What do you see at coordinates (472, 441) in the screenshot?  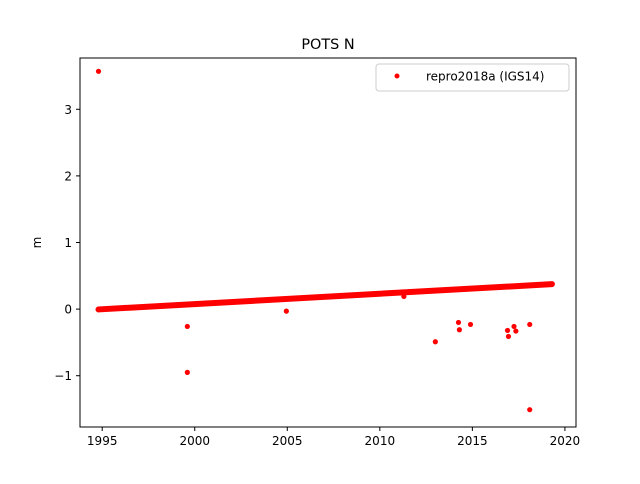 I see `x-tick-label: 2015` at bounding box center [472, 441].